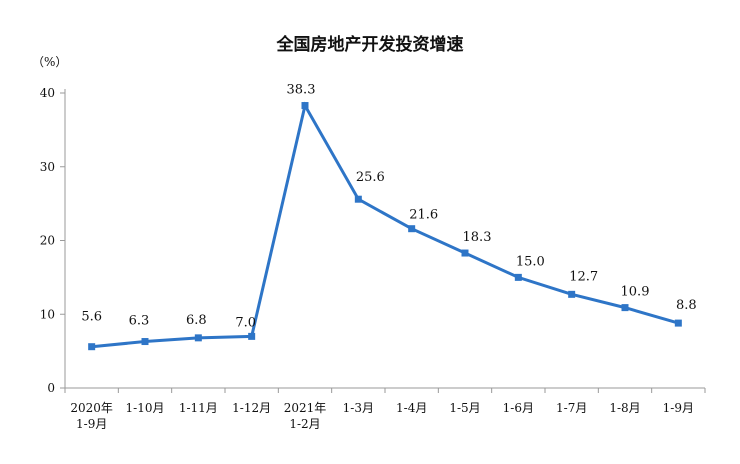 The width and height of the screenshot is (740, 464). I want to click on chart-title: 全国房地产开发投资增速, so click(370, 45).